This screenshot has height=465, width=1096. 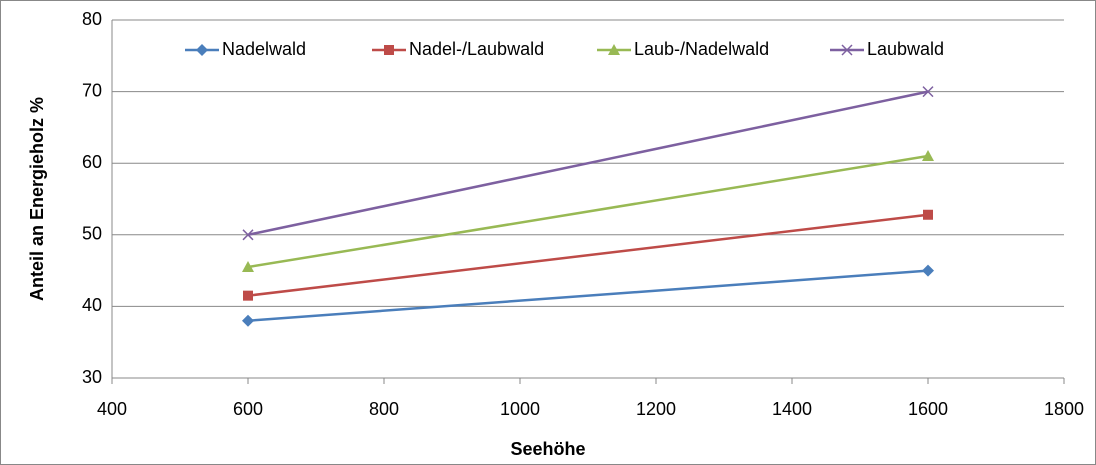 I want to click on x-tick-label: 400, so click(x=112, y=409).